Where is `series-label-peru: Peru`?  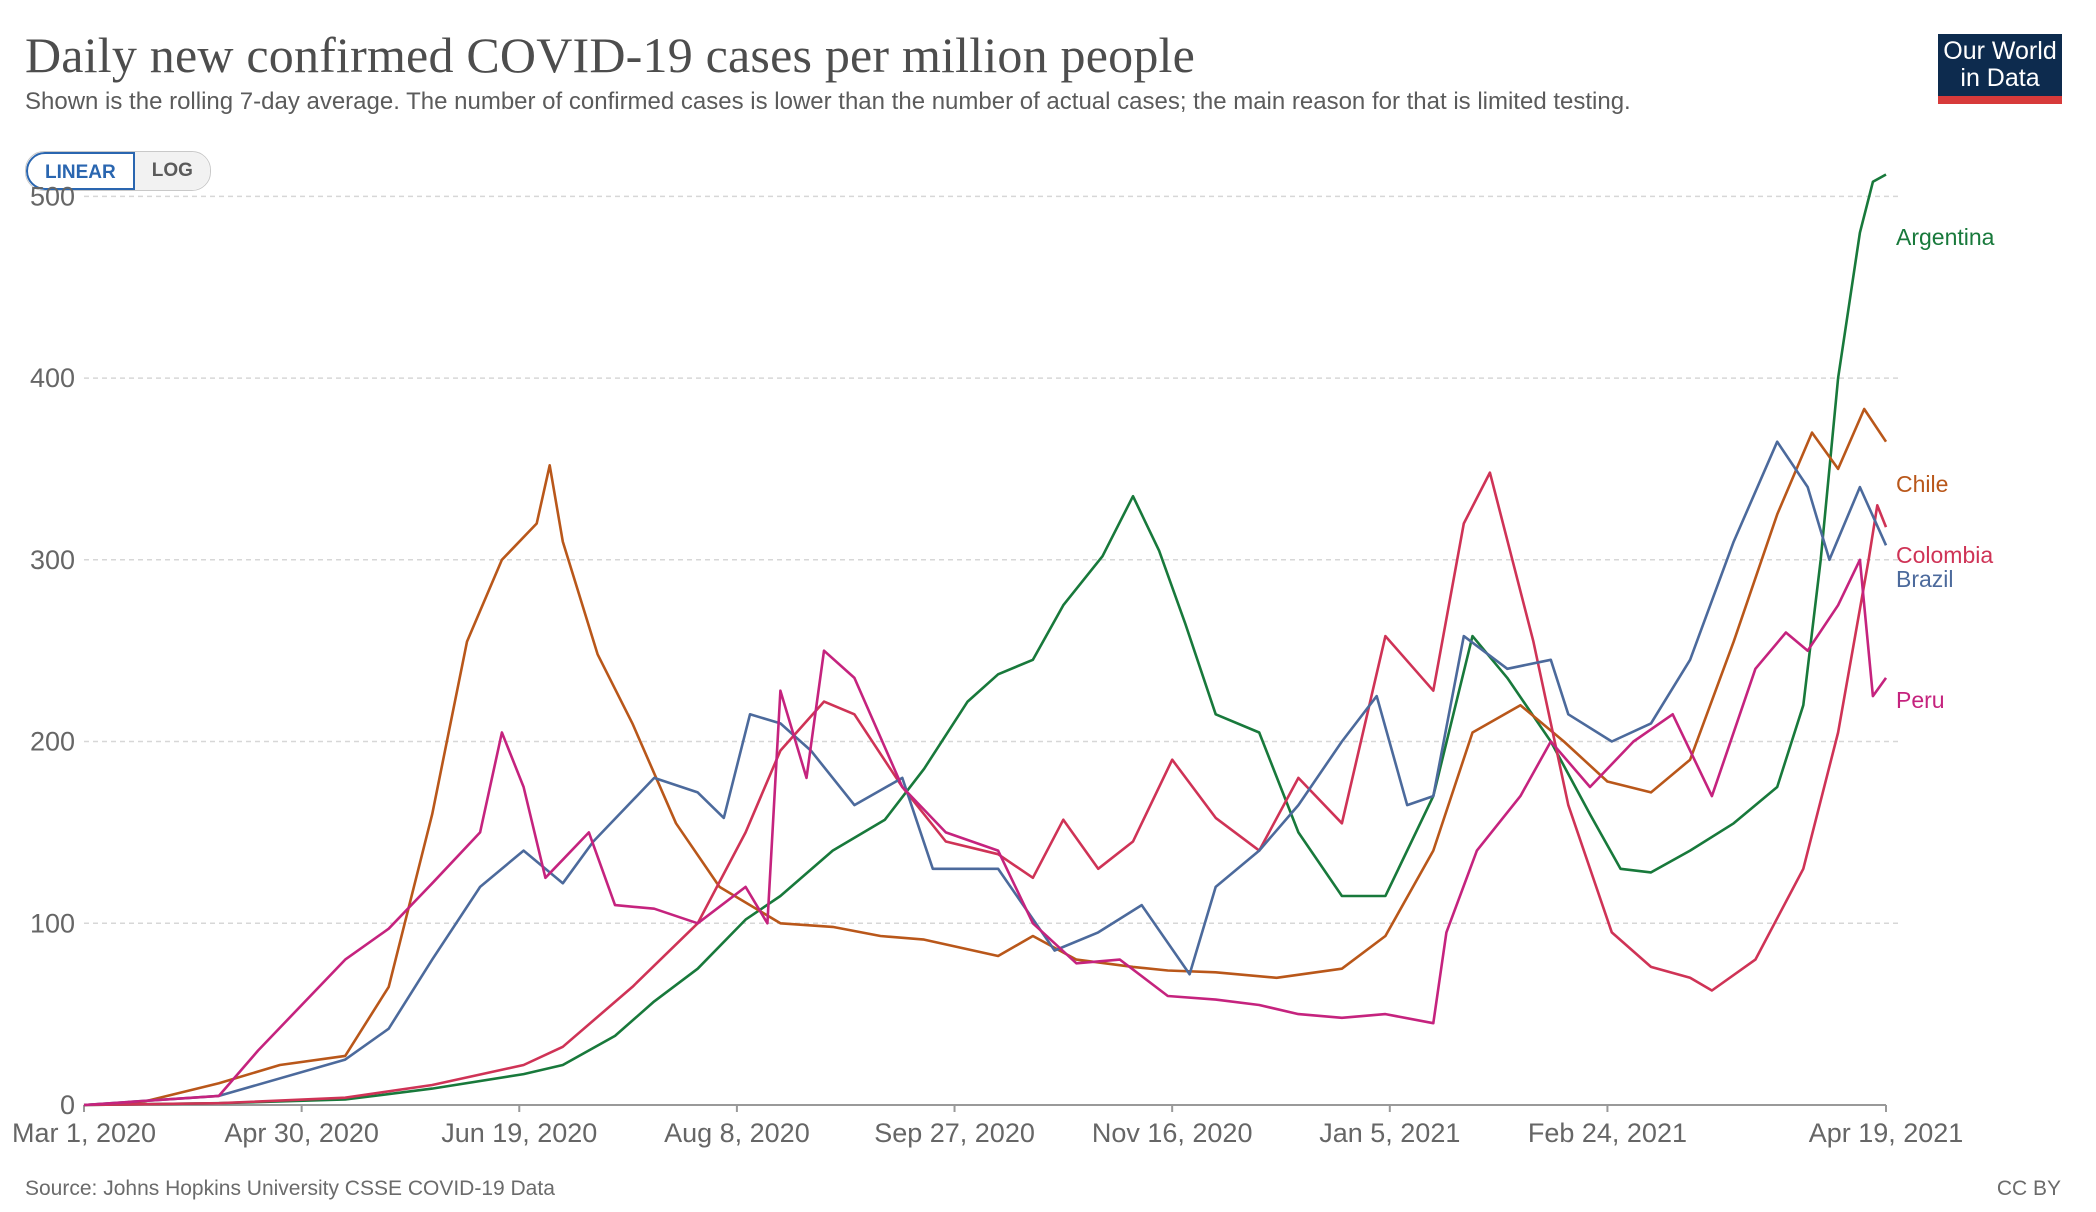 series-label-peru: Peru is located at coordinates (1920, 700).